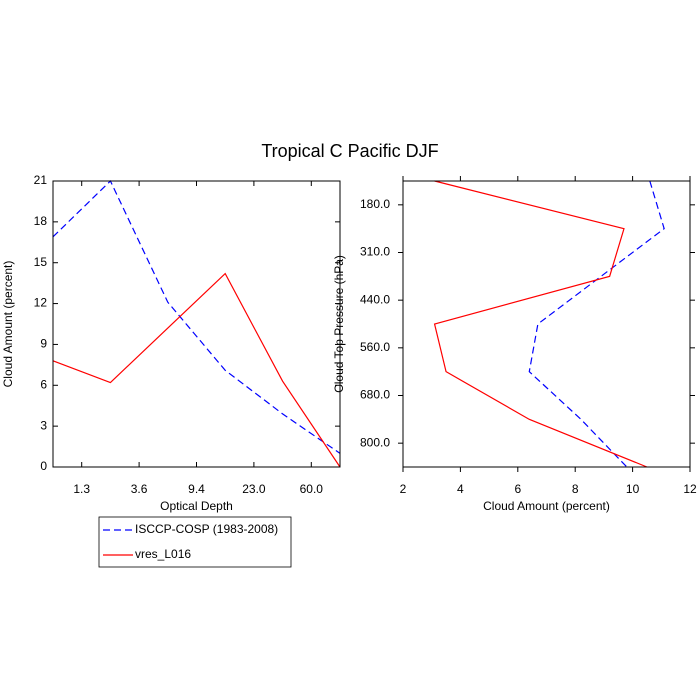 This screenshot has width=700, height=700. What do you see at coordinates (43, 344) in the screenshot?
I see `y-tick-label: 9` at bounding box center [43, 344].